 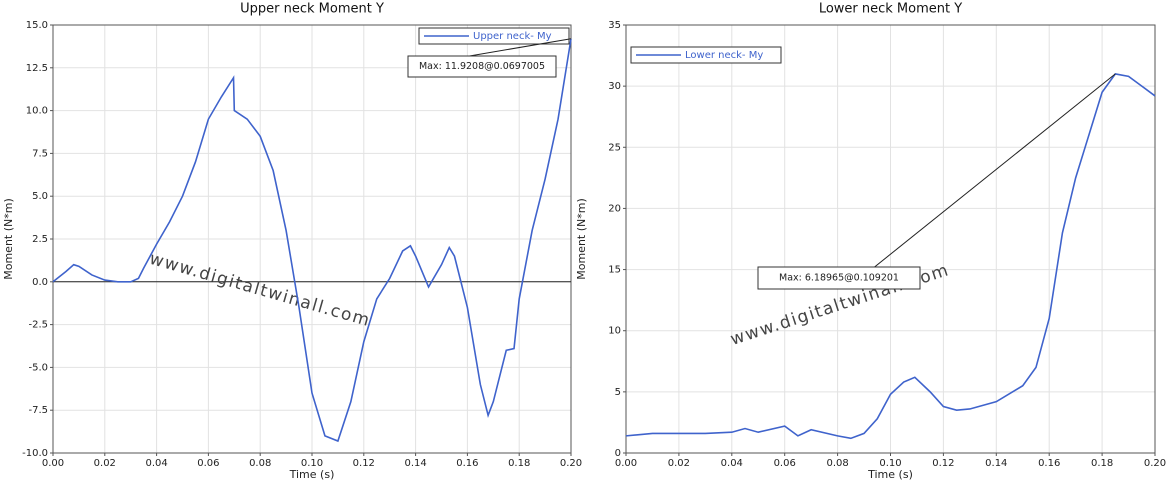 What do you see at coordinates (614, 208) in the screenshot?
I see `y-tick-label: 20` at bounding box center [614, 208].